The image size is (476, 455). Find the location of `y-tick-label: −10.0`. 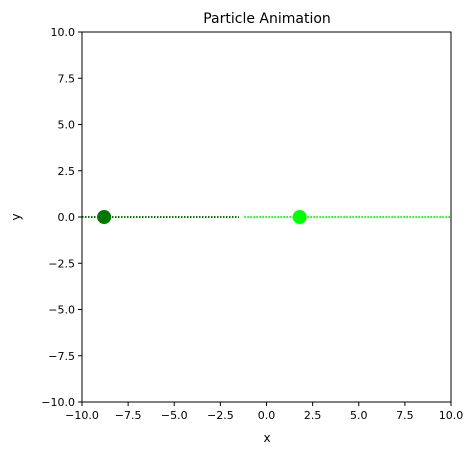

y-tick-label: −10.0 is located at coordinates (58, 402).